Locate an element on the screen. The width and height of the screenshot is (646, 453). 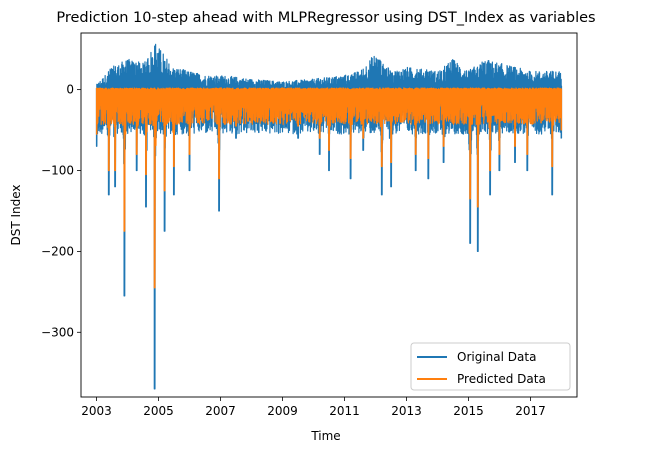
legend-label-predicted: Predicted Data is located at coordinates (501, 379).